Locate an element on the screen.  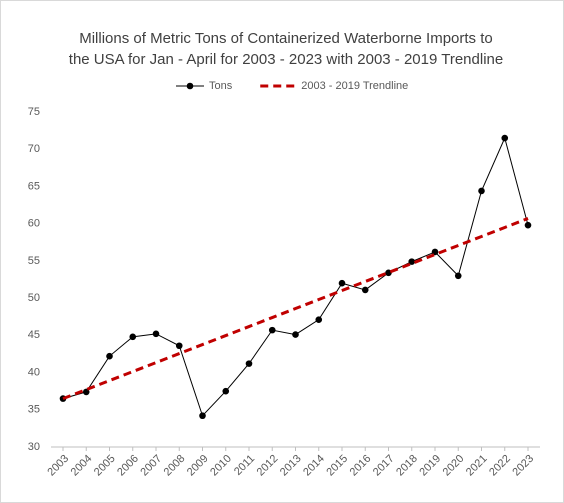
y-tick-label: 60 is located at coordinates (34, 224).